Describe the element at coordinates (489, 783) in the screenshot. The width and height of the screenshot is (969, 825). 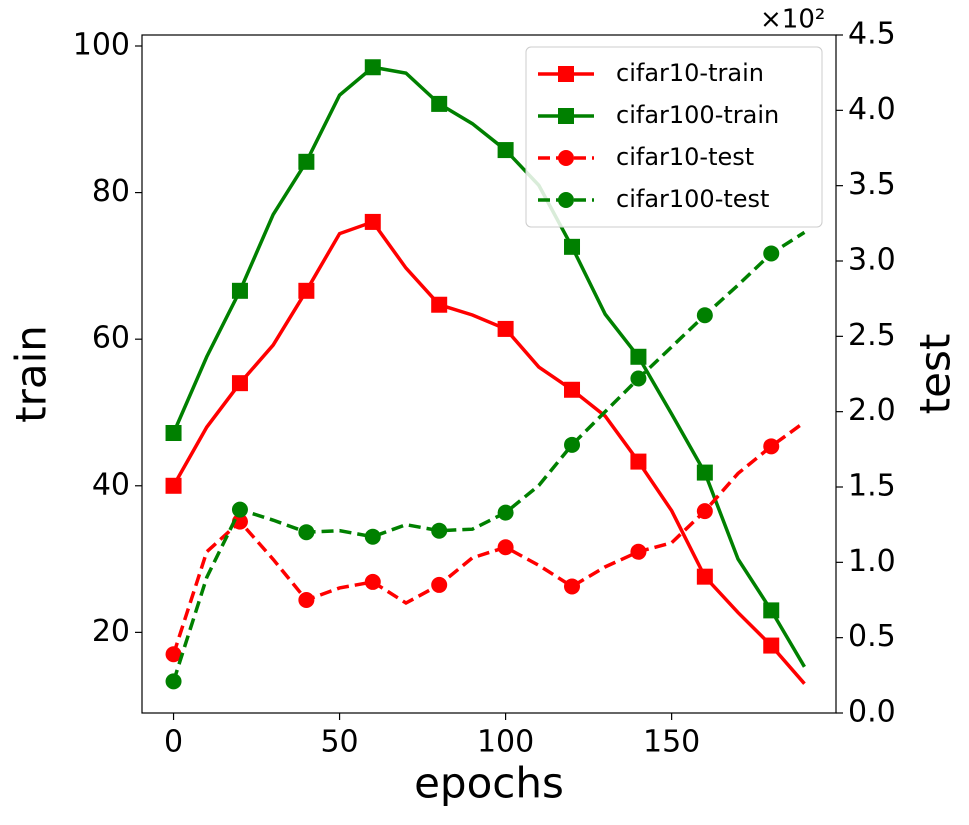
I see `x-axis-label: epochs` at that location.